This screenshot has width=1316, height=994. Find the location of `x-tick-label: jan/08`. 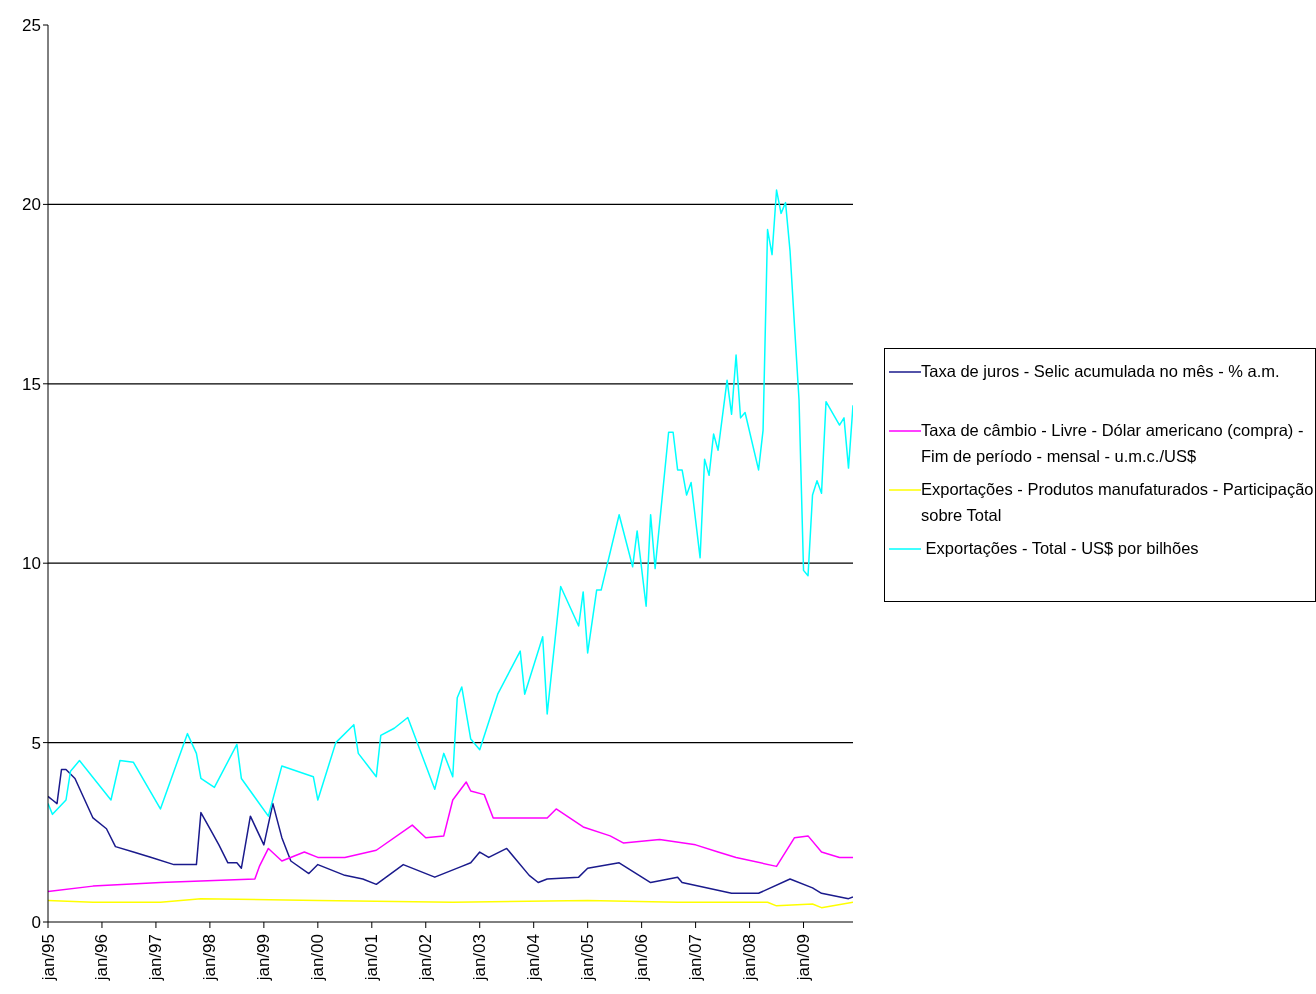

x-tick-label: jan/08 is located at coordinates (750, 958).